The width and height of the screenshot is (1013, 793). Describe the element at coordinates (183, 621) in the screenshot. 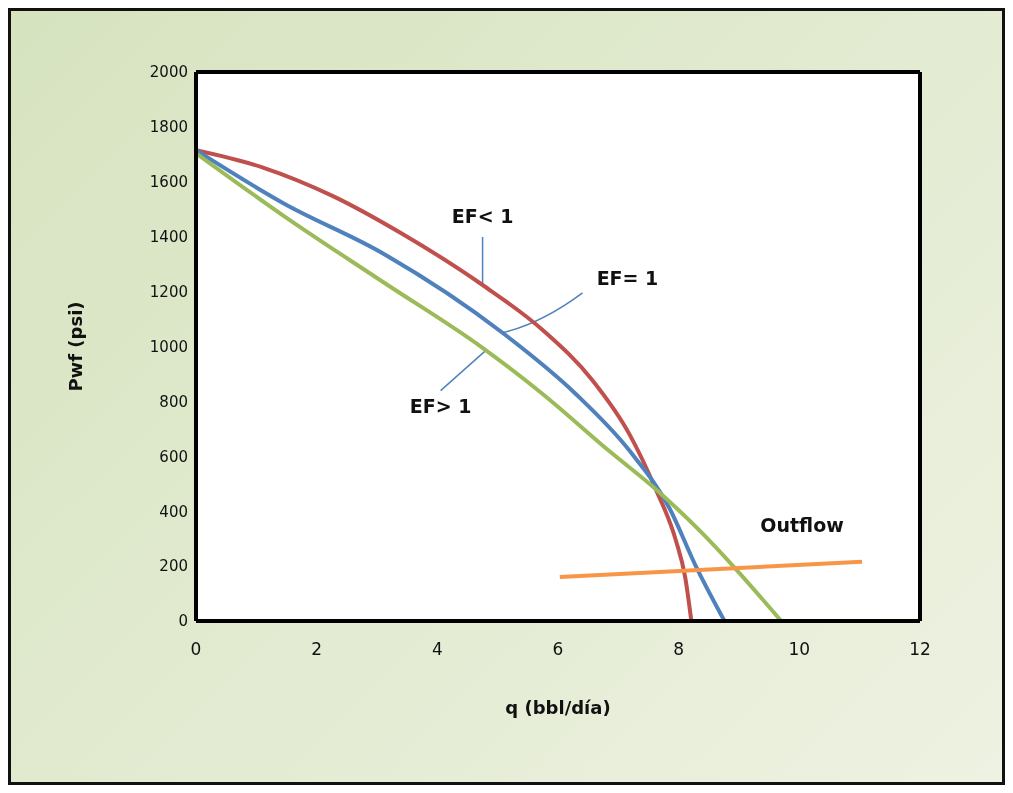

I see `y-tick-label: 0` at that location.